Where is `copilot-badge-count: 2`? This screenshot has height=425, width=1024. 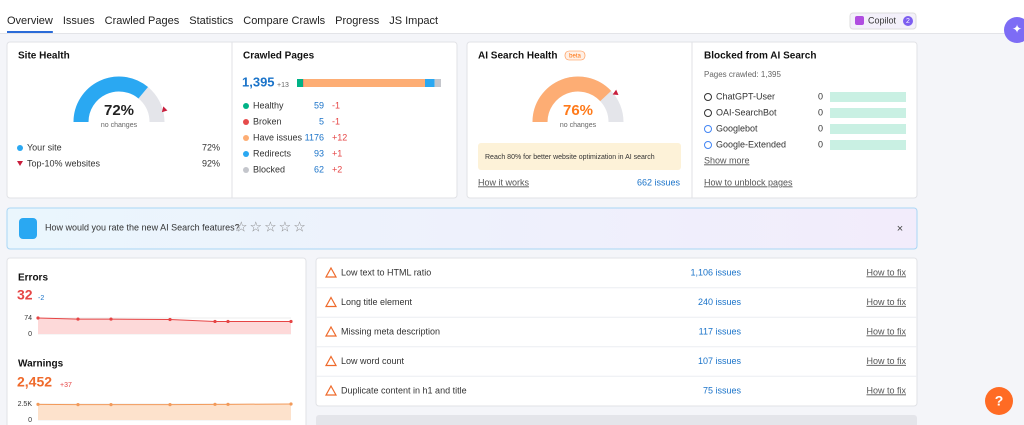 copilot-badge-count: 2 is located at coordinates (908, 21).